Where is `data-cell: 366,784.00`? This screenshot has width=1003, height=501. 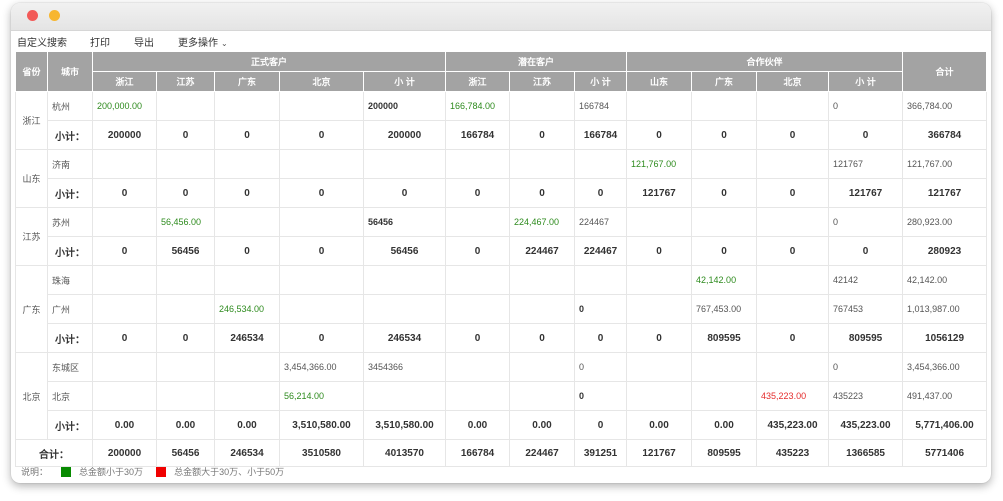
data-cell: 366,784.00 is located at coordinates (945, 106).